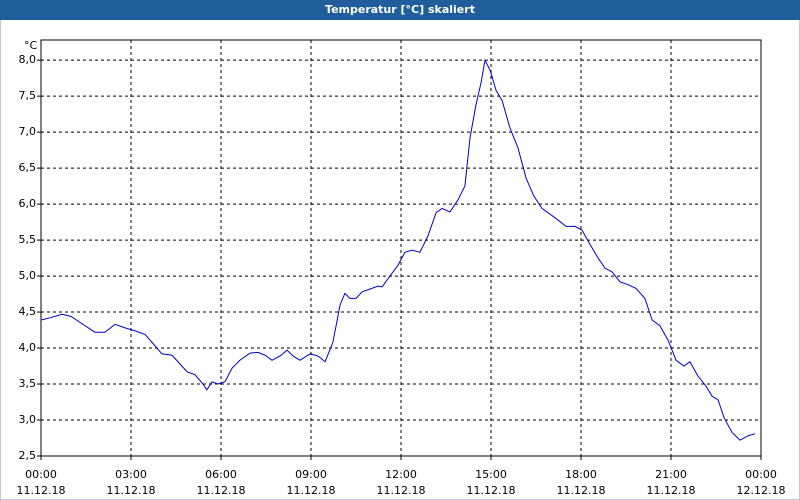 The height and width of the screenshot is (500, 800). I want to click on x-tick-label: 15:00, so click(491, 474).